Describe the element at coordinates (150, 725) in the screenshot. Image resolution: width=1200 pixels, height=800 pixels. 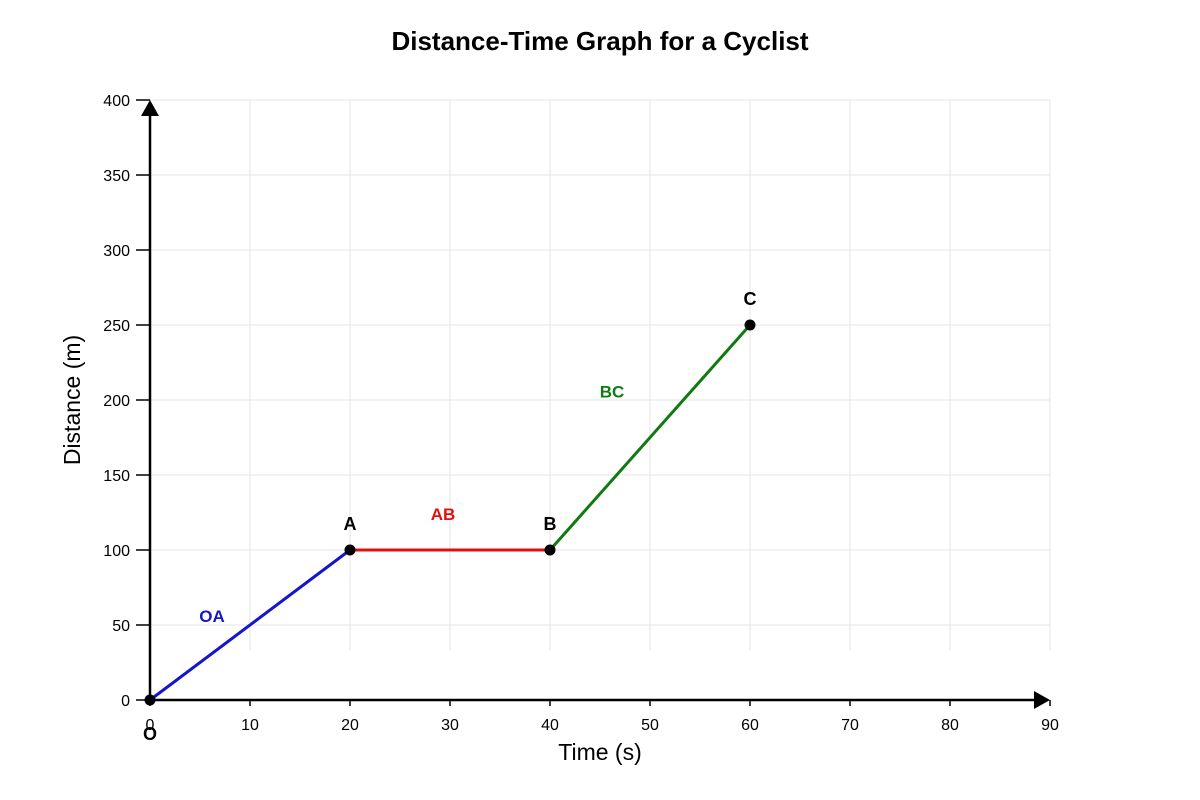
I see `x-tick-label-0: 0` at that location.